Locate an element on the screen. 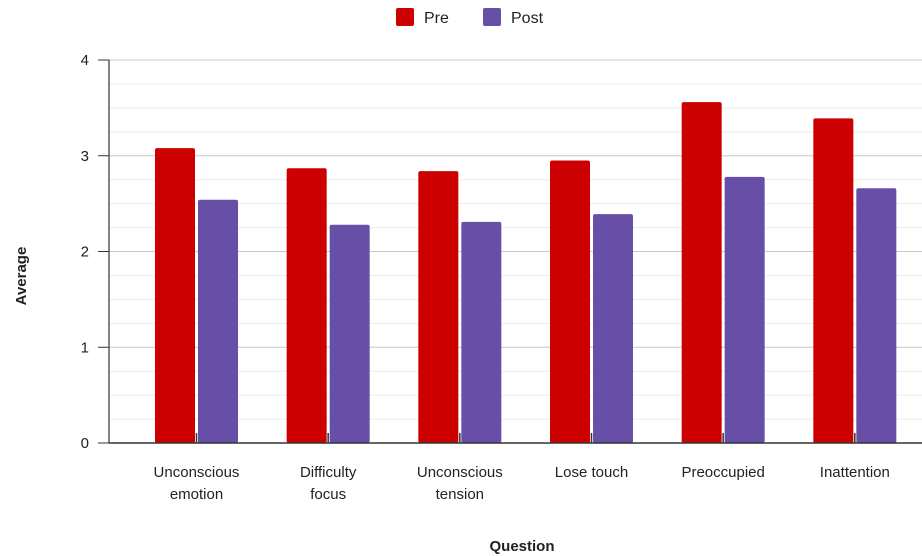 The width and height of the screenshot is (922, 556). x-tick-label: Unconscious tension is located at coordinates (460, 483).